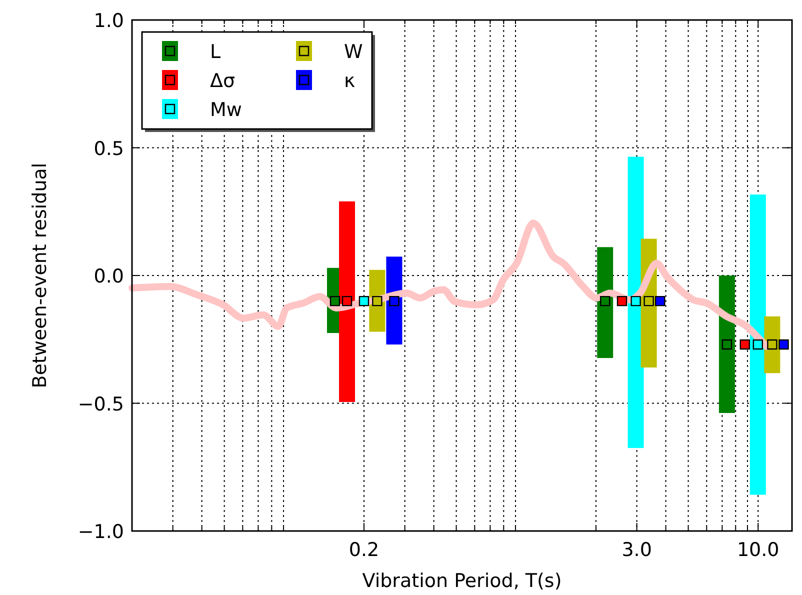 The height and width of the screenshot is (595, 802). What do you see at coordinates (109, 21) in the screenshot?
I see `y-tick-label: 1.0` at bounding box center [109, 21].